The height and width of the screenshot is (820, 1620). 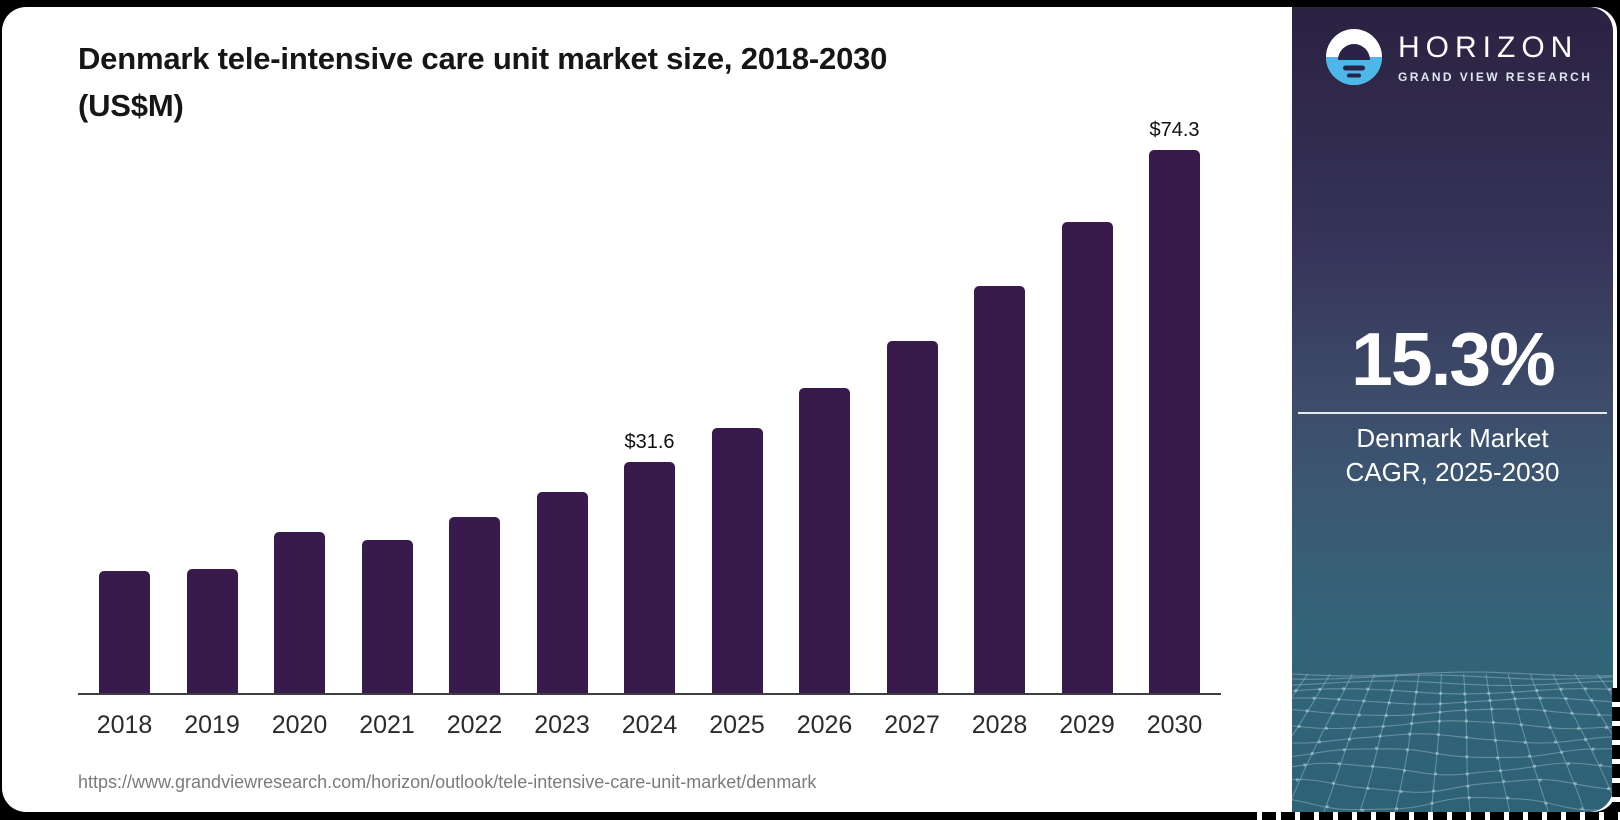 What do you see at coordinates (1087, 725) in the screenshot?
I see `x-tick-2029: 2029` at bounding box center [1087, 725].